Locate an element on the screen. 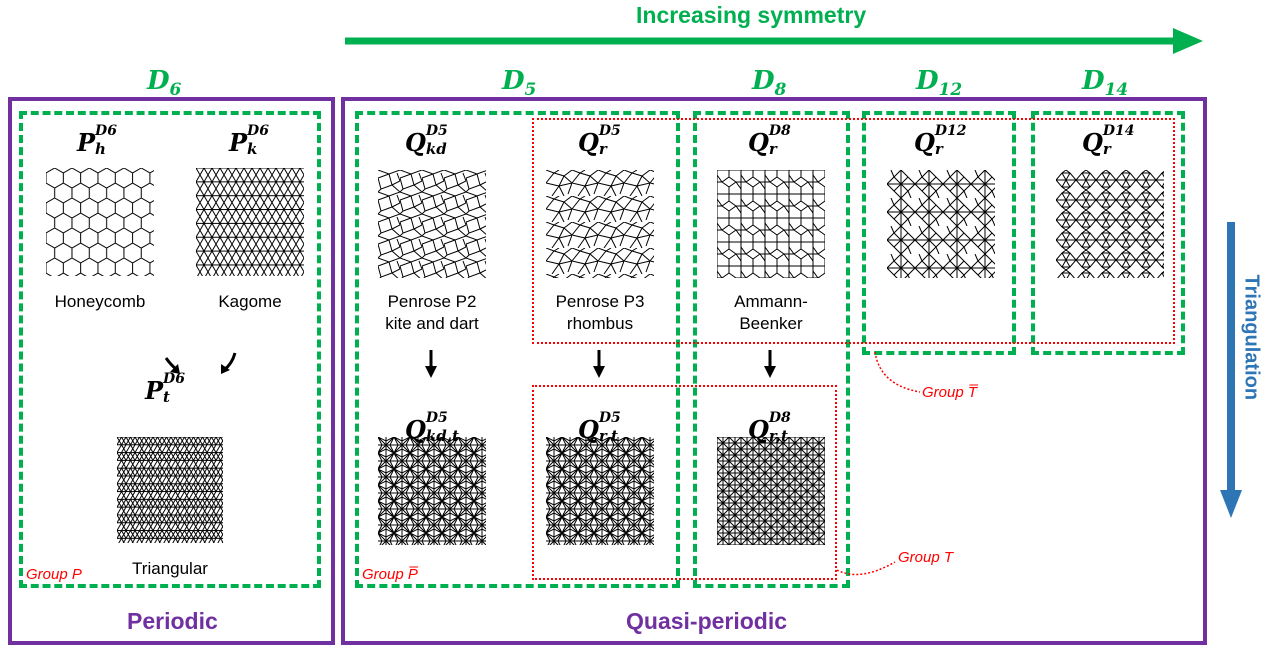 Image resolution: width=1271 pixels, height=645 pixels. quasi-periodic-label: Quasi-periodic is located at coordinates (707, 621).